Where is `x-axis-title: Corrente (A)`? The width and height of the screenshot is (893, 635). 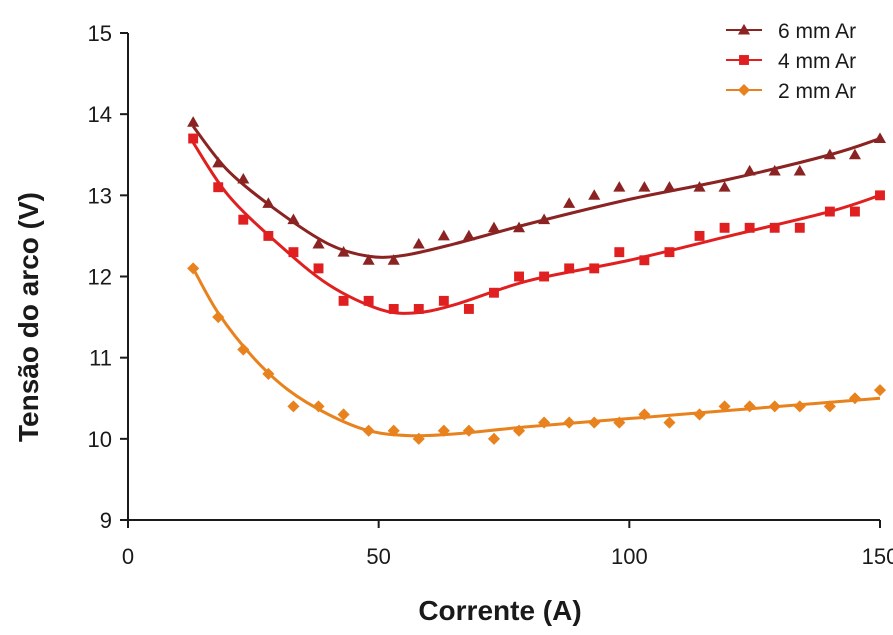
x-axis-title: Corrente (A) is located at coordinates (499, 610).